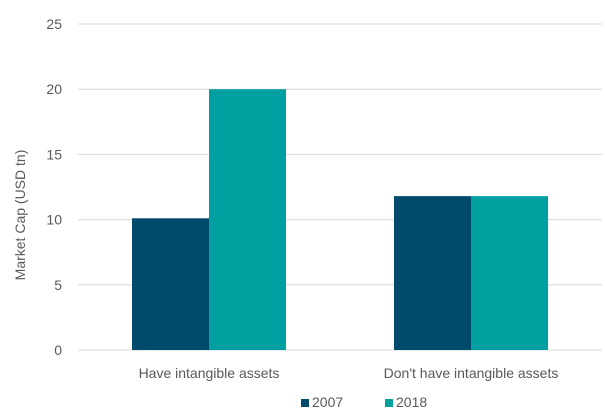 The image size is (605, 410). I want to click on y-tick-label: 5, so click(58, 285).